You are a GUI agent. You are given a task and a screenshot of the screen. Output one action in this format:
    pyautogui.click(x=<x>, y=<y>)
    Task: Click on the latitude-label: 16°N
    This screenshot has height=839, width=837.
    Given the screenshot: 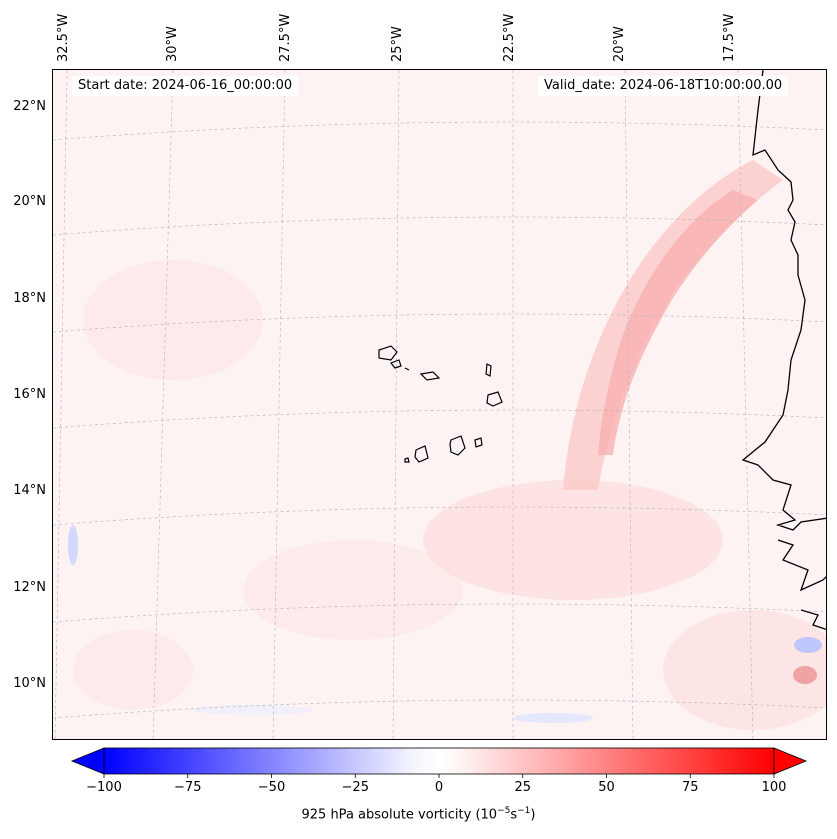 What is the action you would take?
    pyautogui.click(x=29, y=394)
    